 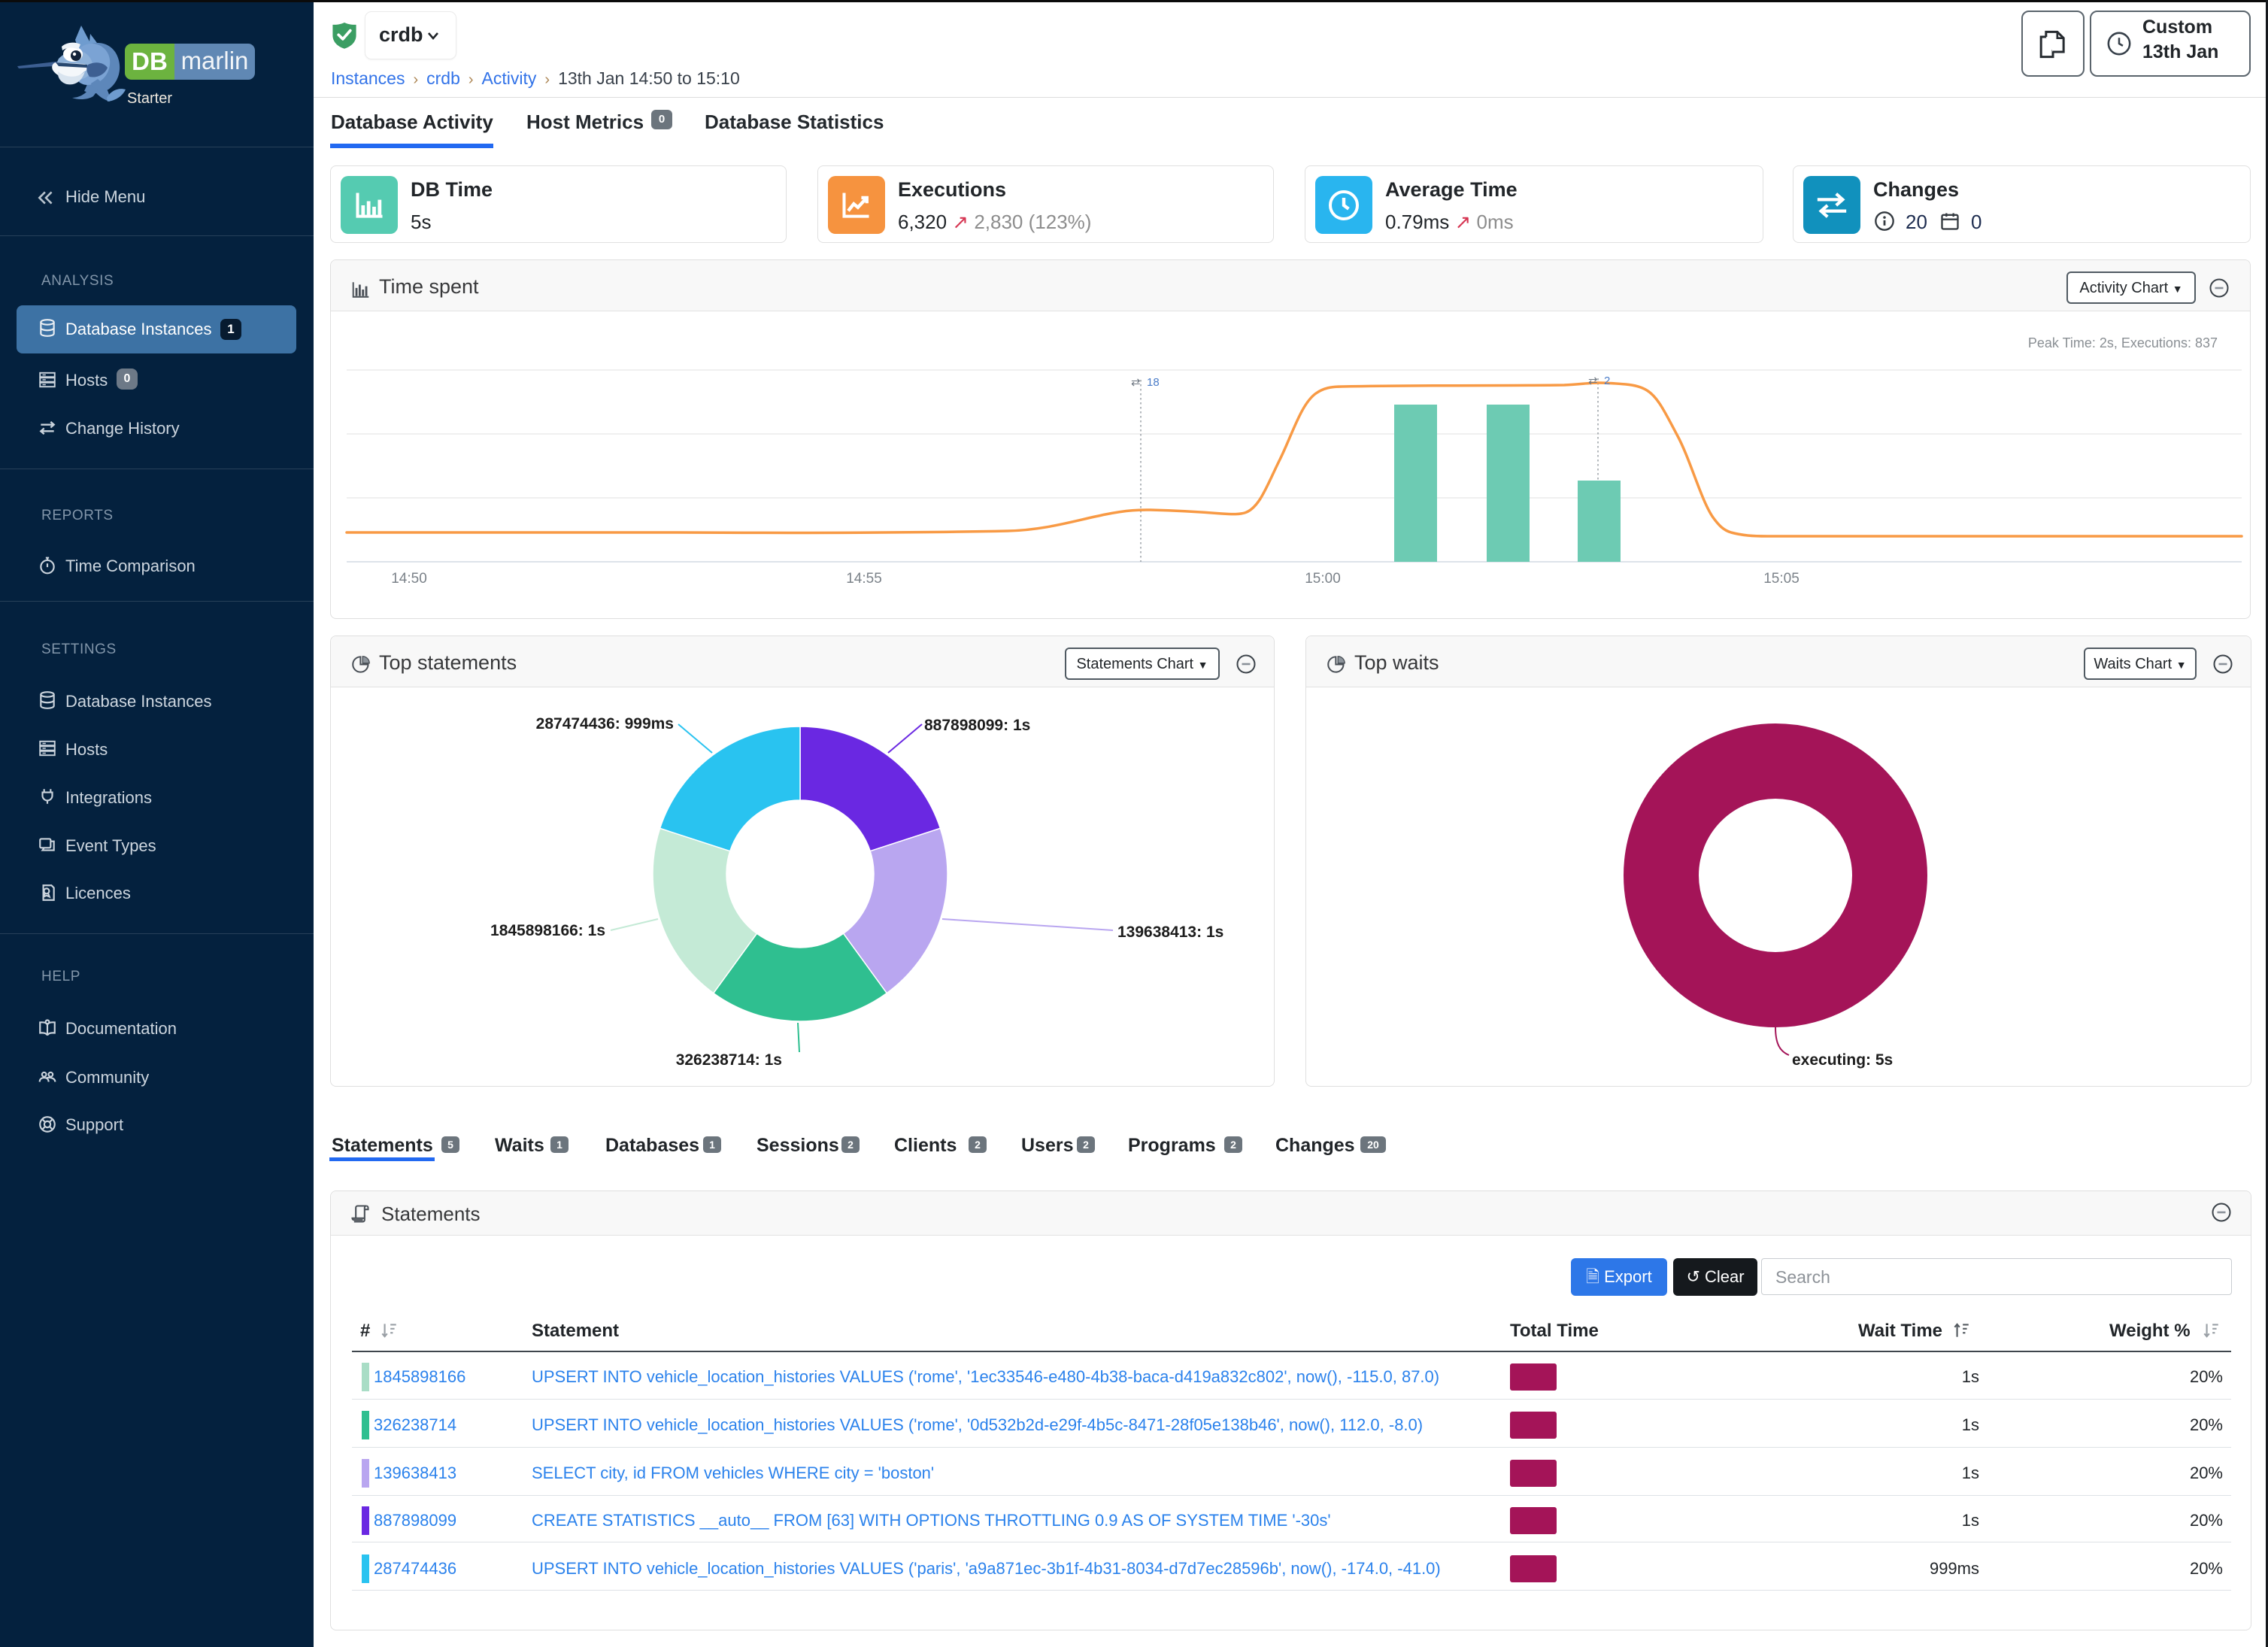 What do you see at coordinates (605, 724) in the screenshot?
I see `svg-text: 287474436: 999ms` at bounding box center [605, 724].